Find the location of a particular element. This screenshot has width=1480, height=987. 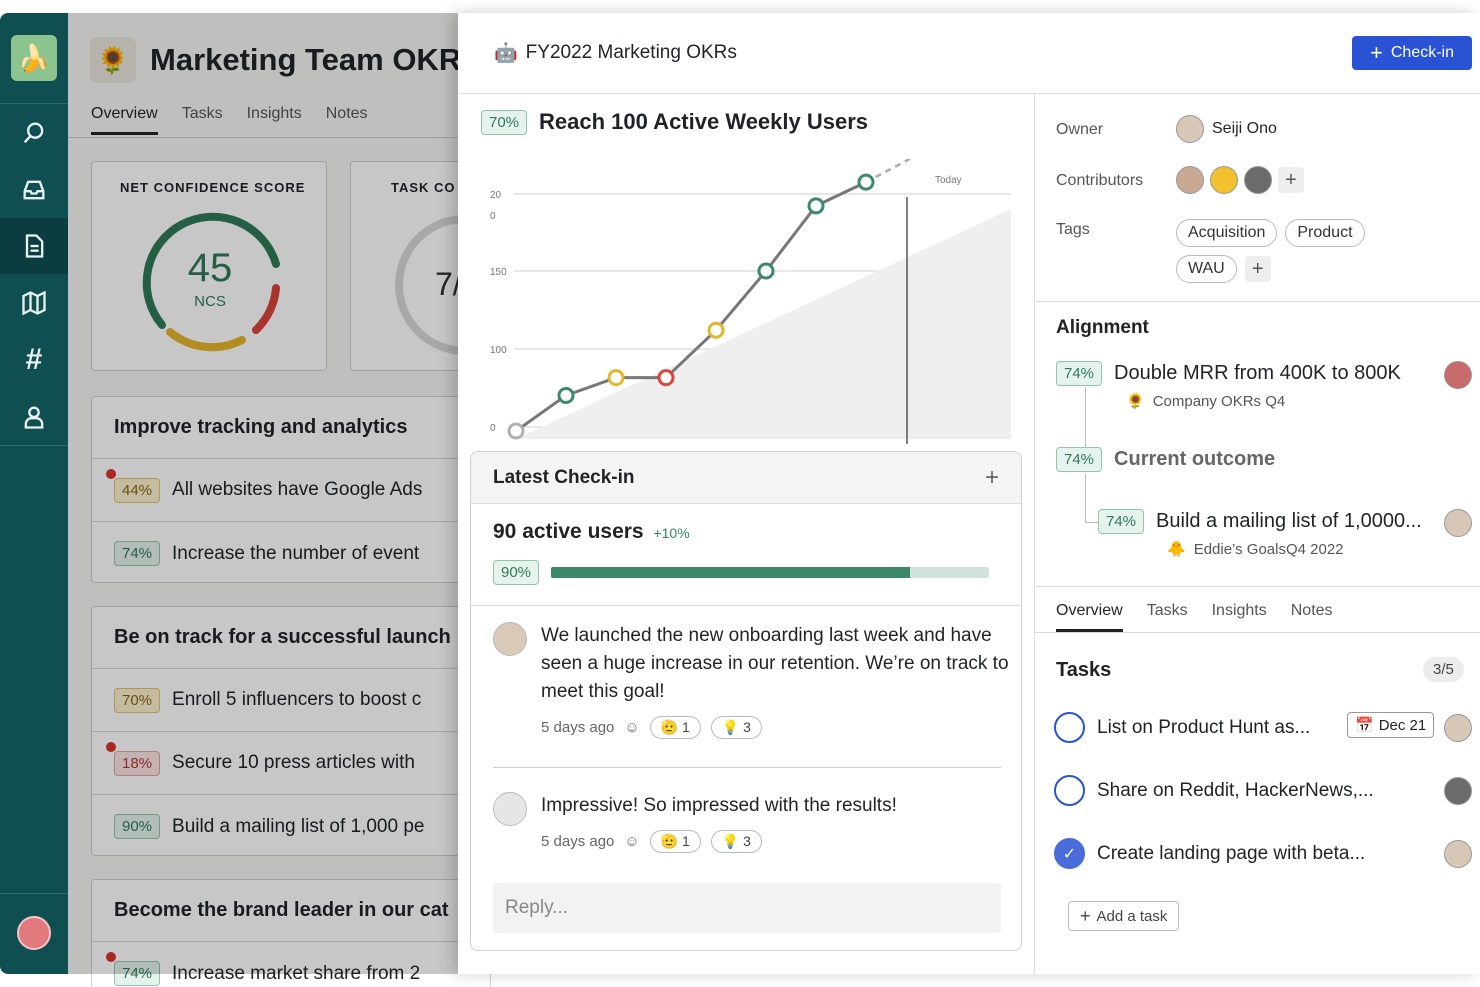

y-tick-label: 150 is located at coordinates (498, 272).